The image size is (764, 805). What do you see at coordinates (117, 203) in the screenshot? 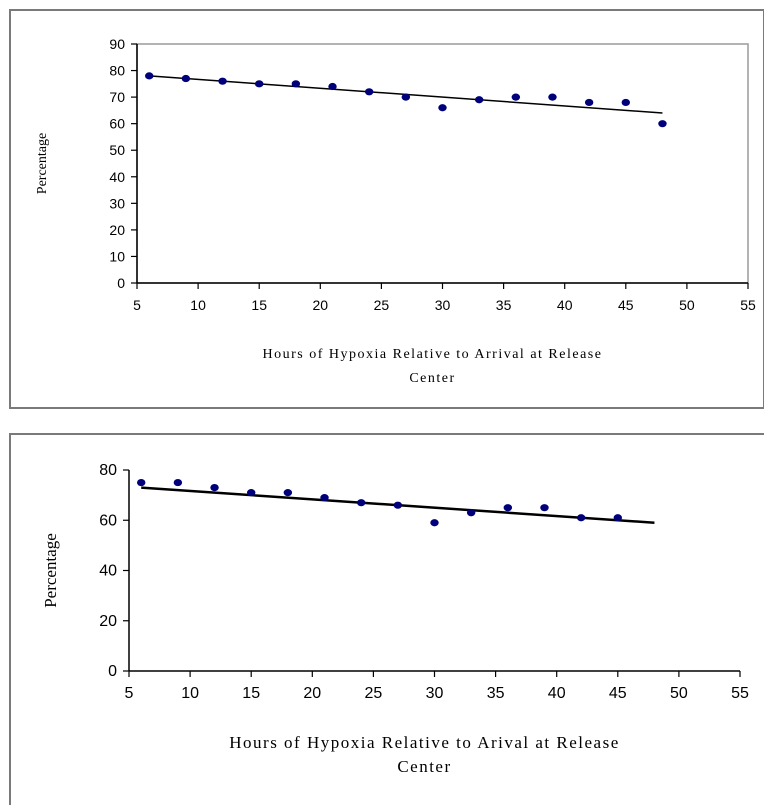
I see `y-tick-label: 30` at bounding box center [117, 203].